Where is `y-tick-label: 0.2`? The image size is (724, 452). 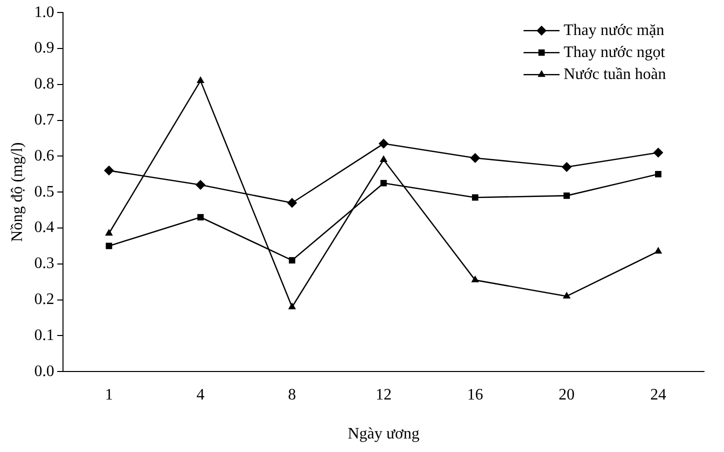
y-tick-label: 0.2 is located at coordinates (44, 299).